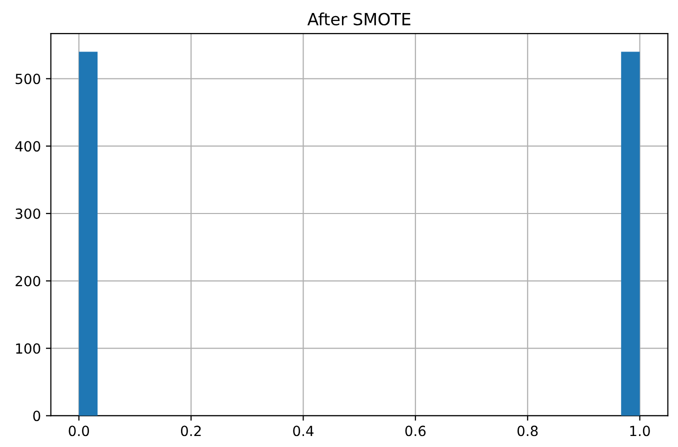 Image resolution: width=678 pixels, height=447 pixels. I want to click on y-tick-label: 400, so click(27, 146).